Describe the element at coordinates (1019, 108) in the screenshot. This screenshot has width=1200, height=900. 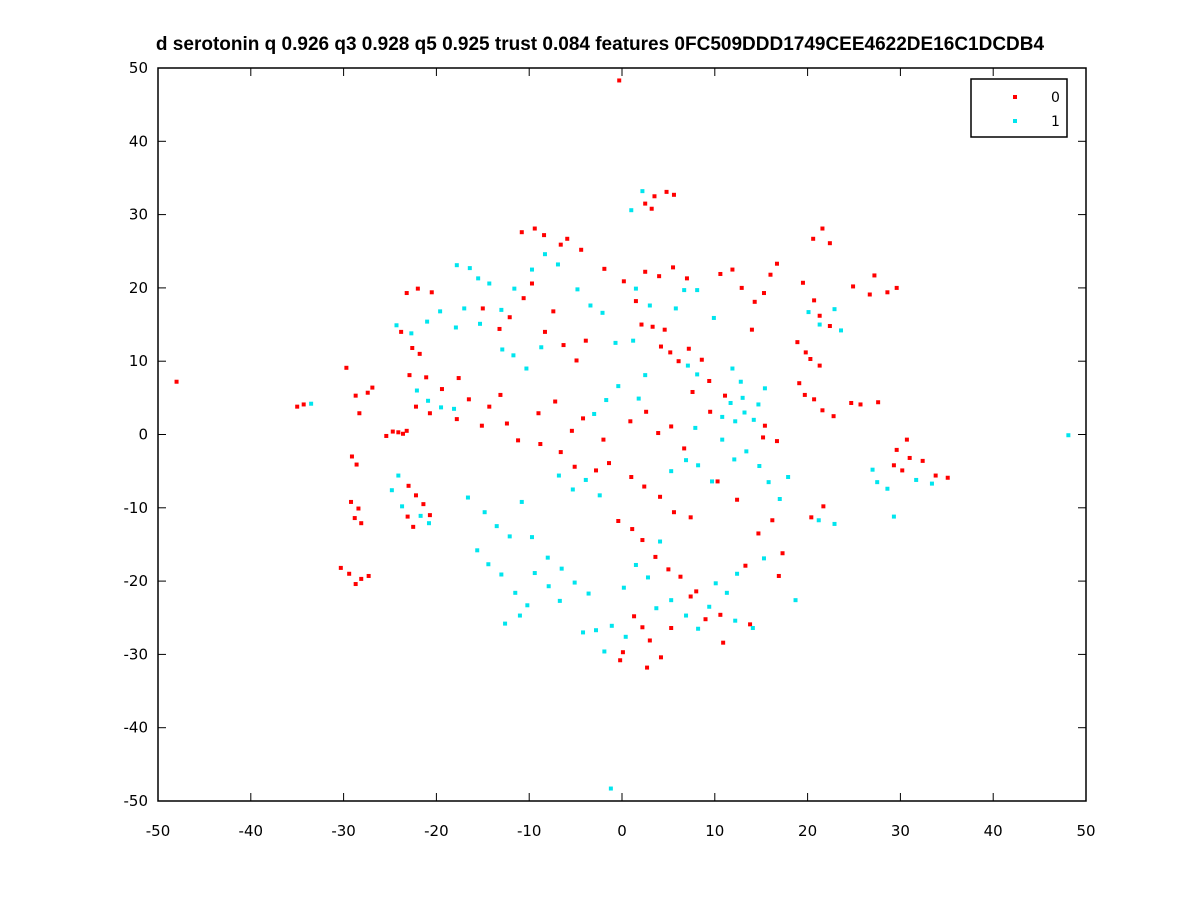
I see `legend-box` at that location.